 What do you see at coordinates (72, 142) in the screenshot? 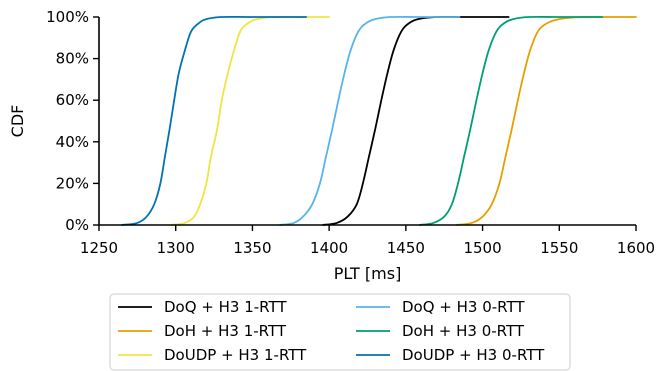
I see `y-tick-label: 40%` at bounding box center [72, 142].